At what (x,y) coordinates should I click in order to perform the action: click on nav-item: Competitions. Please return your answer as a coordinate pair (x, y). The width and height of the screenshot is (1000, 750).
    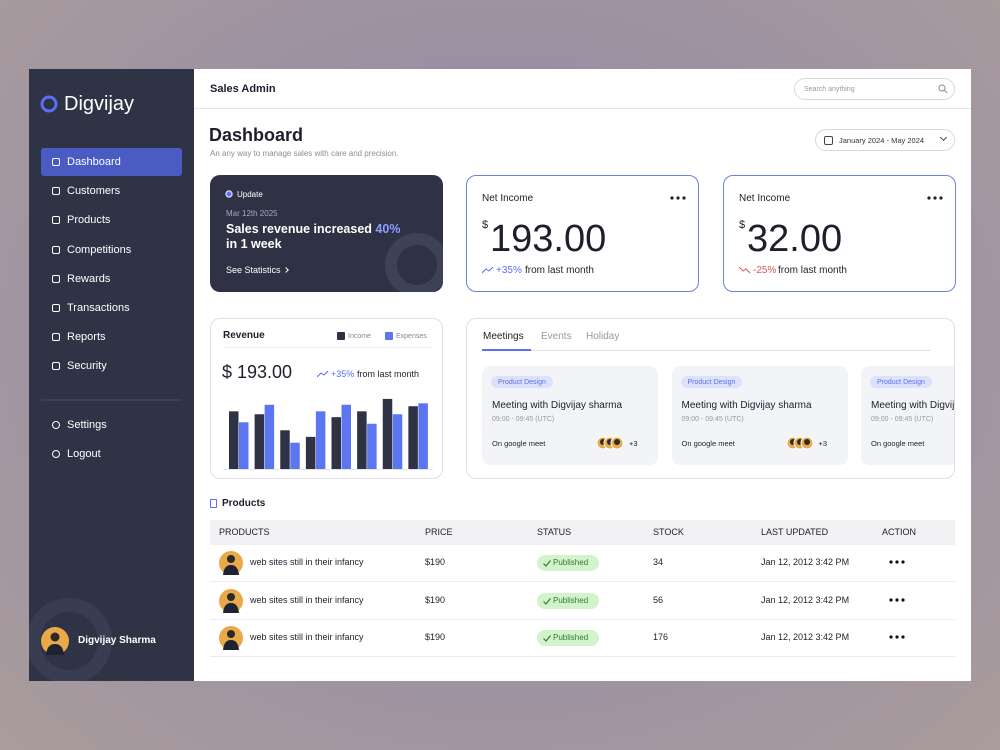
    Looking at the image, I should click on (111, 250).